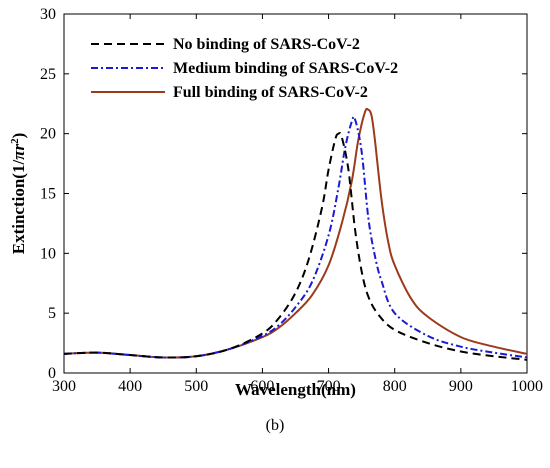 Image resolution: width=550 pixels, height=468 pixels. I want to click on x-tick-label: 300, so click(64, 386).